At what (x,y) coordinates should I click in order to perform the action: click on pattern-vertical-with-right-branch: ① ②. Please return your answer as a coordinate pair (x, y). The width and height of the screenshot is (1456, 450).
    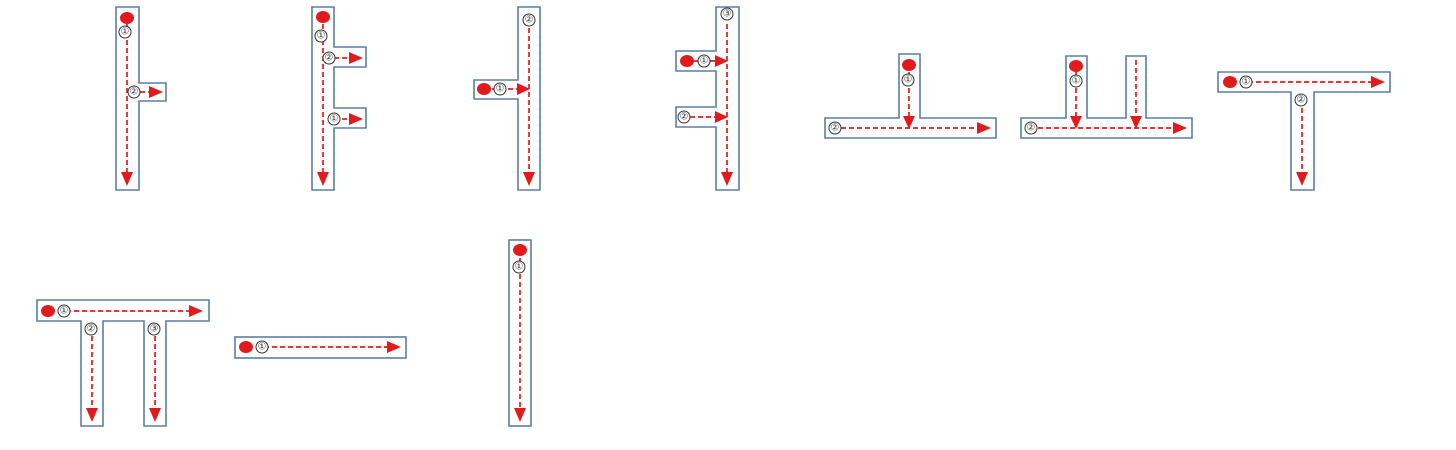
    Looking at the image, I should click on (141, 98).